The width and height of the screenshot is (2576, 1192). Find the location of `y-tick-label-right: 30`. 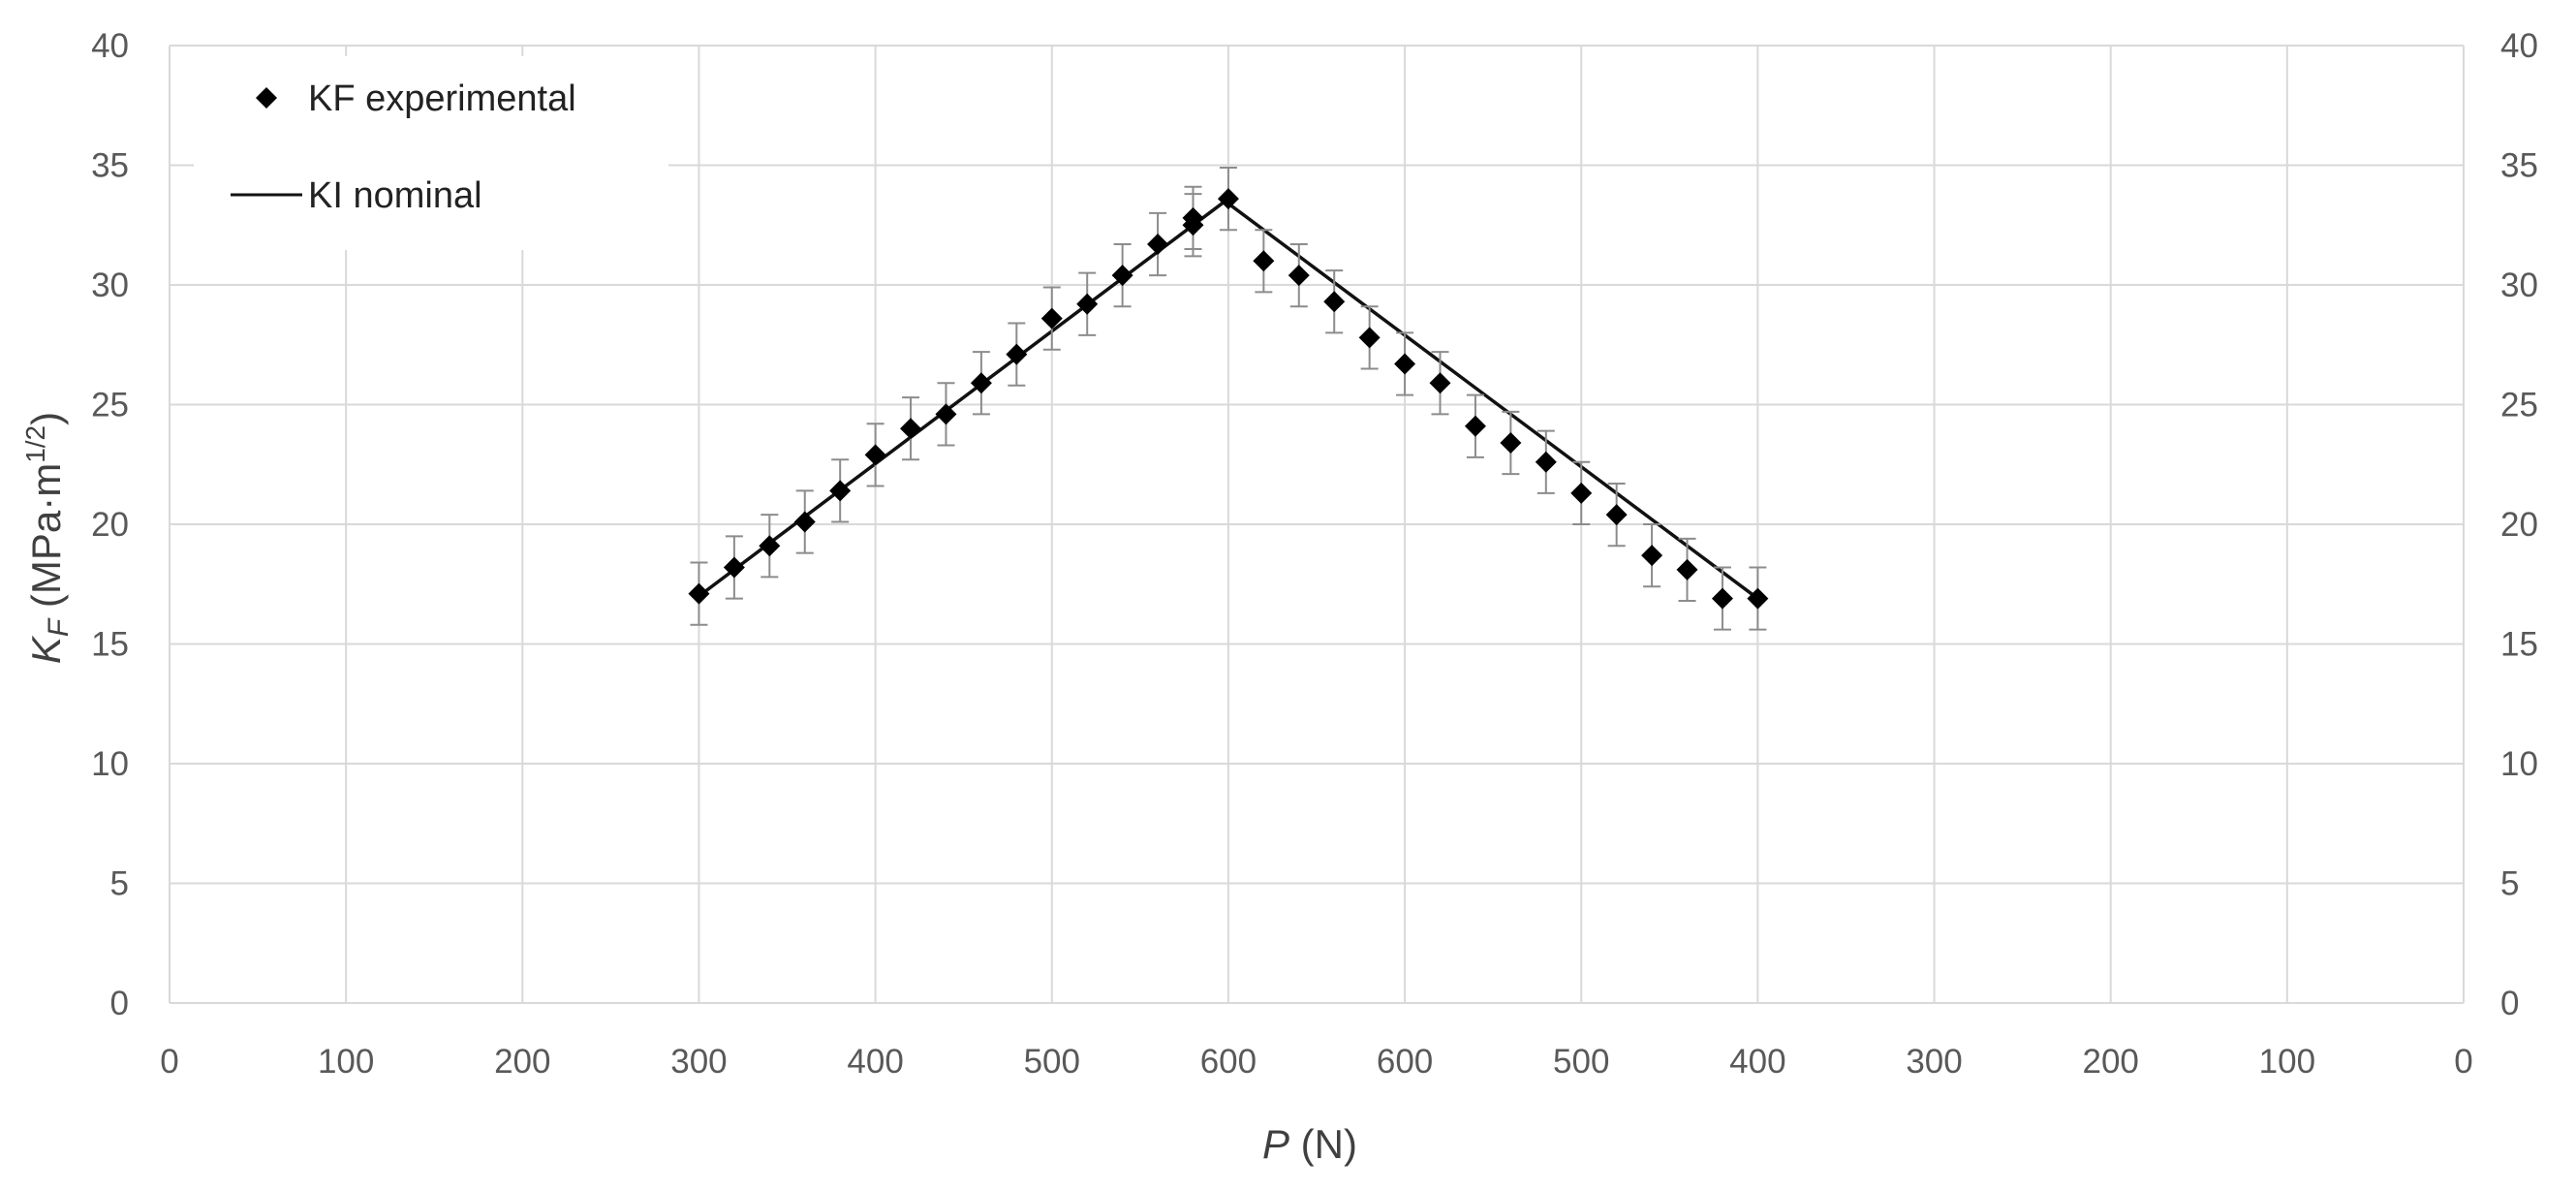

y-tick-label-right: 30 is located at coordinates (2519, 285).